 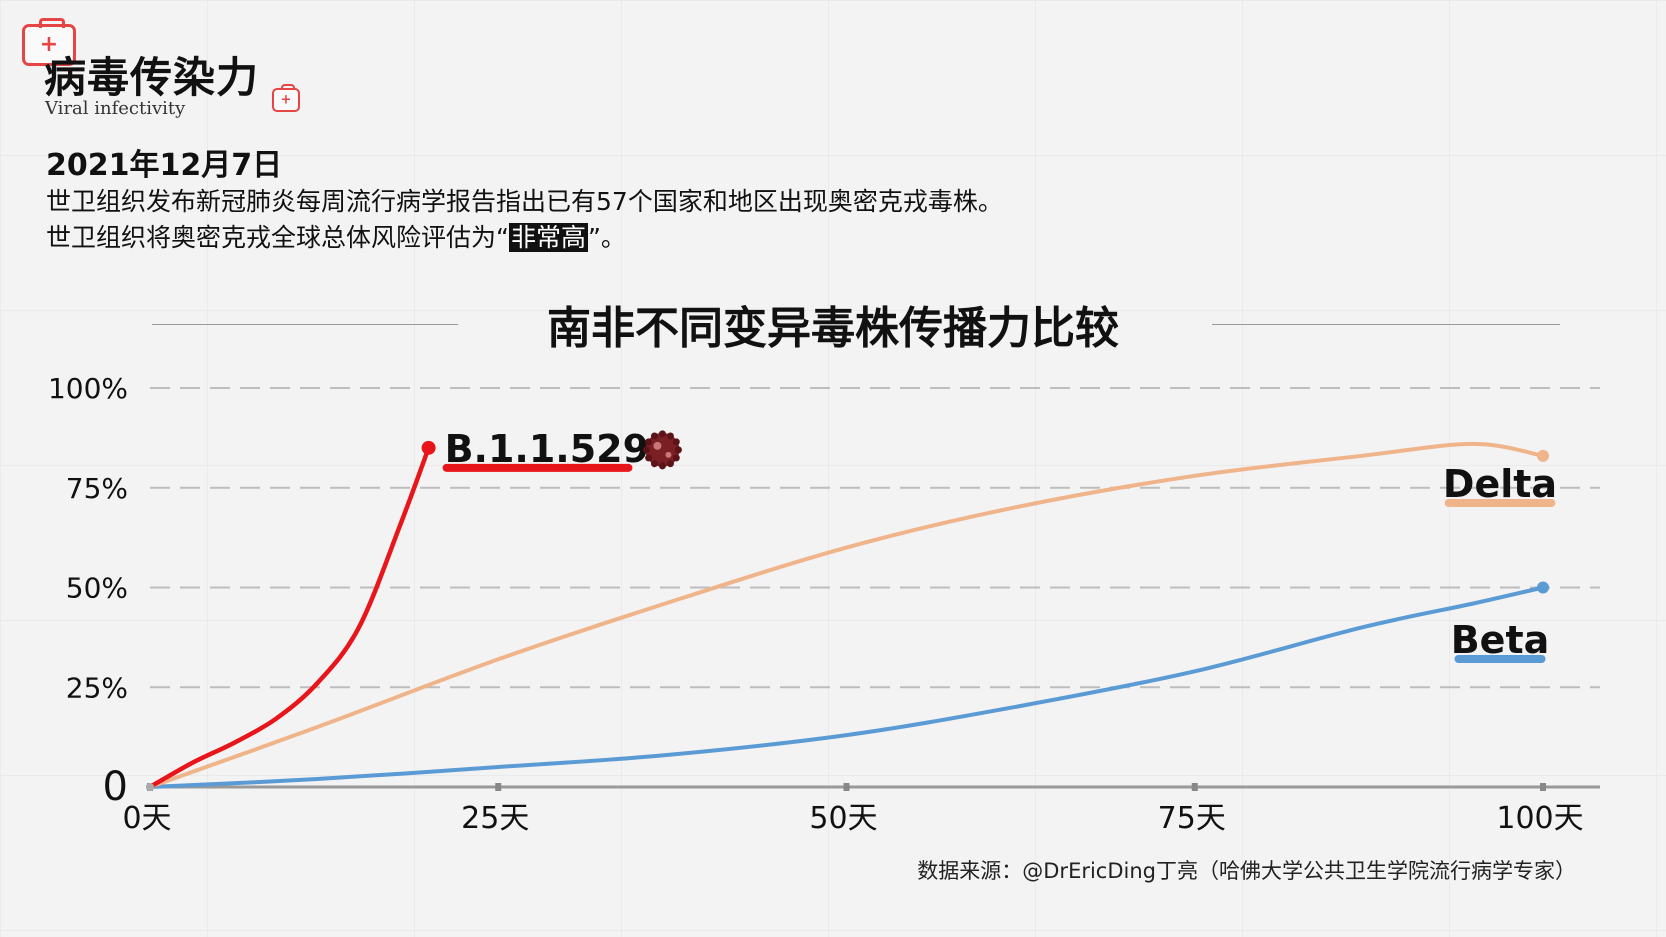 What do you see at coordinates (524, 201) in the screenshot?
I see `description-line-1: 世卫组织发布新冠肺炎每周流行病学报告指出已有57个国家和地区出现奥密克戎毒株。` at bounding box center [524, 201].